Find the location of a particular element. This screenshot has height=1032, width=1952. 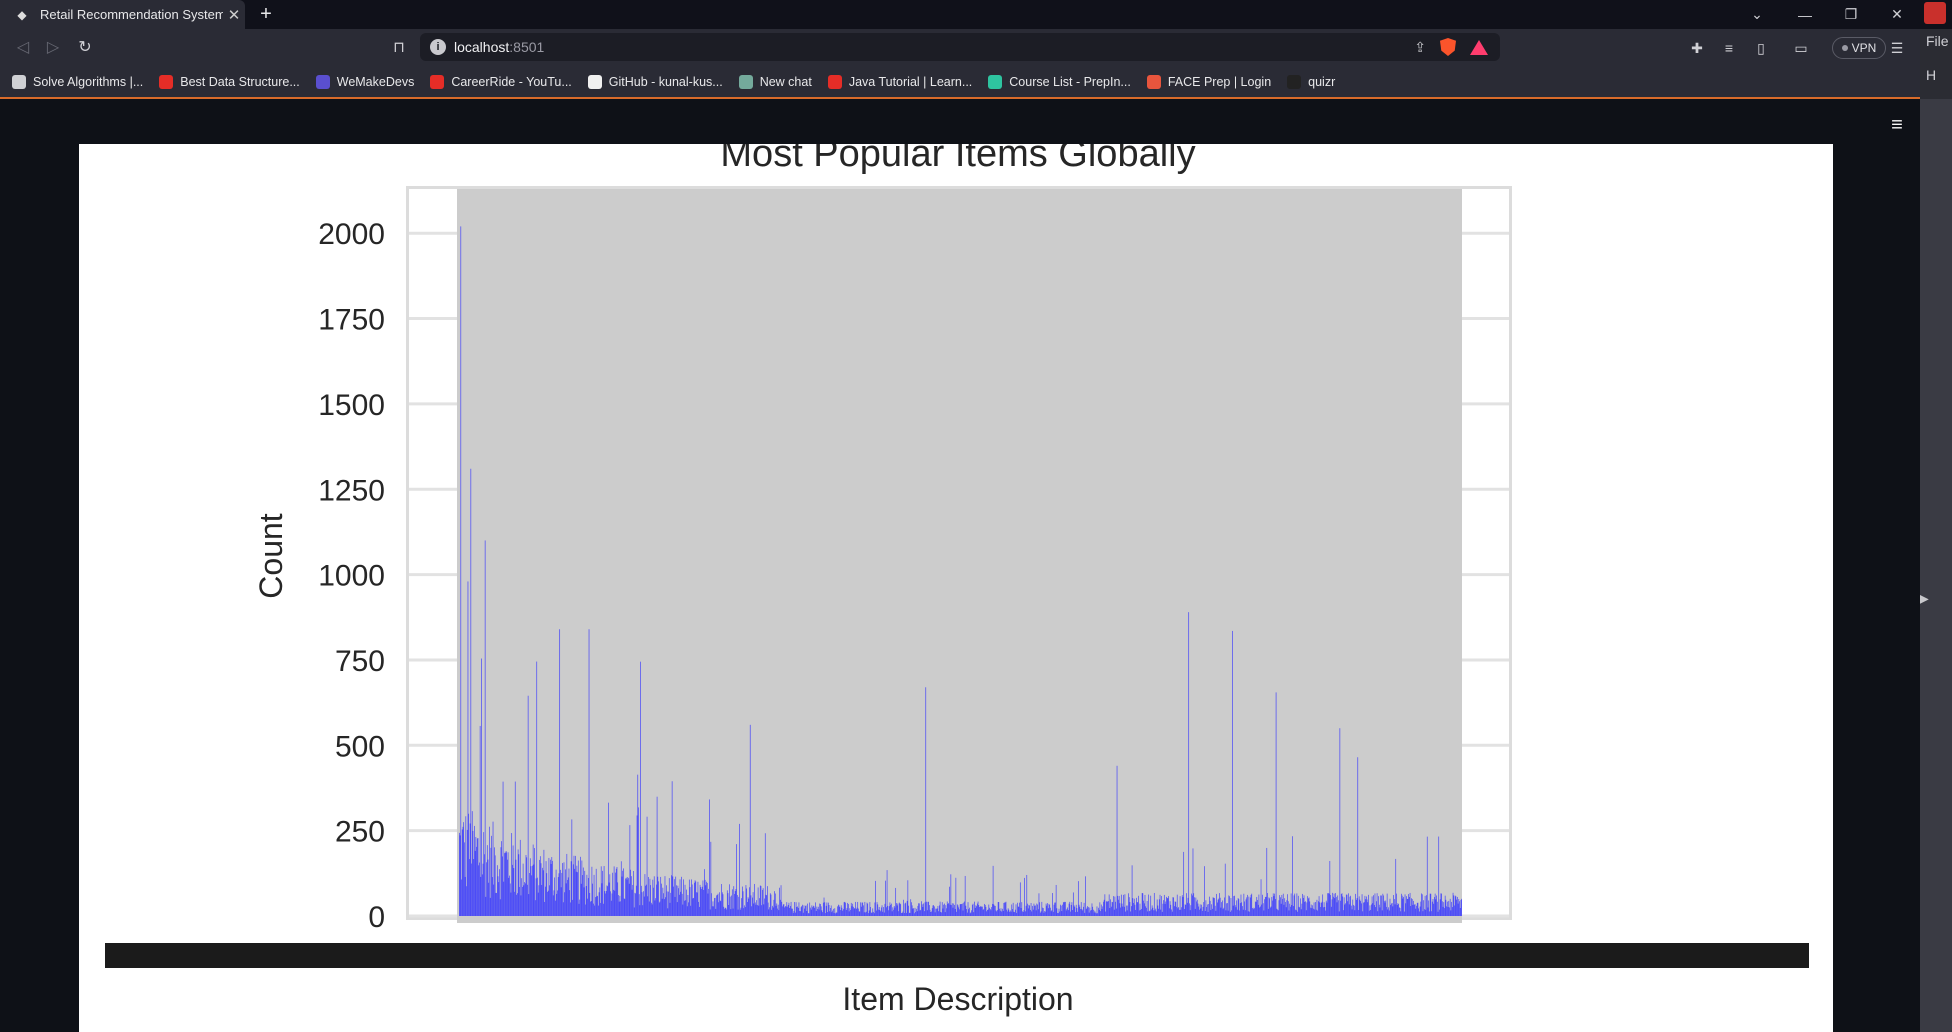

new-tab-button: + is located at coordinates (266, 14).